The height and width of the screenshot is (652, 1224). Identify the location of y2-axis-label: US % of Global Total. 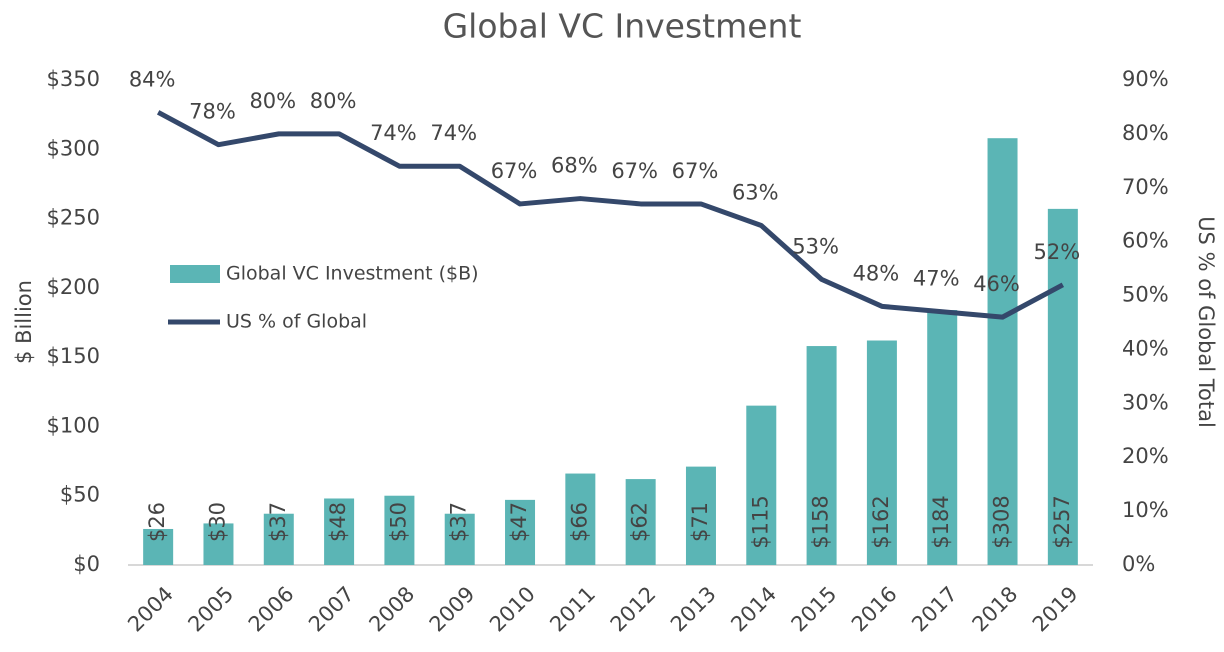
(1206, 322).